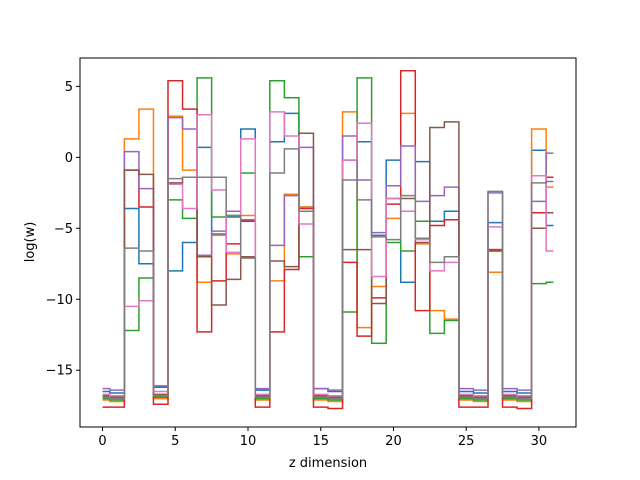 Image resolution: width=640 pixels, height=480 pixels. What do you see at coordinates (393, 441) in the screenshot?
I see `x-tick-label: 20` at bounding box center [393, 441].